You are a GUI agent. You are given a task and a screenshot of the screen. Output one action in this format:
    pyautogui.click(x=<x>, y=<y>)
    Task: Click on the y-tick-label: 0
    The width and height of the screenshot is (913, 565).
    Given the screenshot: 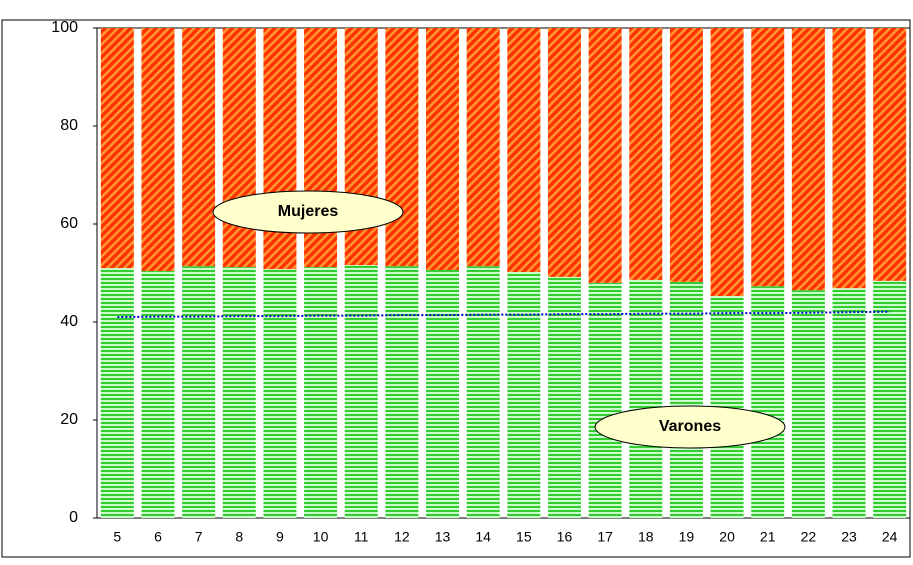 What is the action you would take?
    pyautogui.click(x=73, y=517)
    